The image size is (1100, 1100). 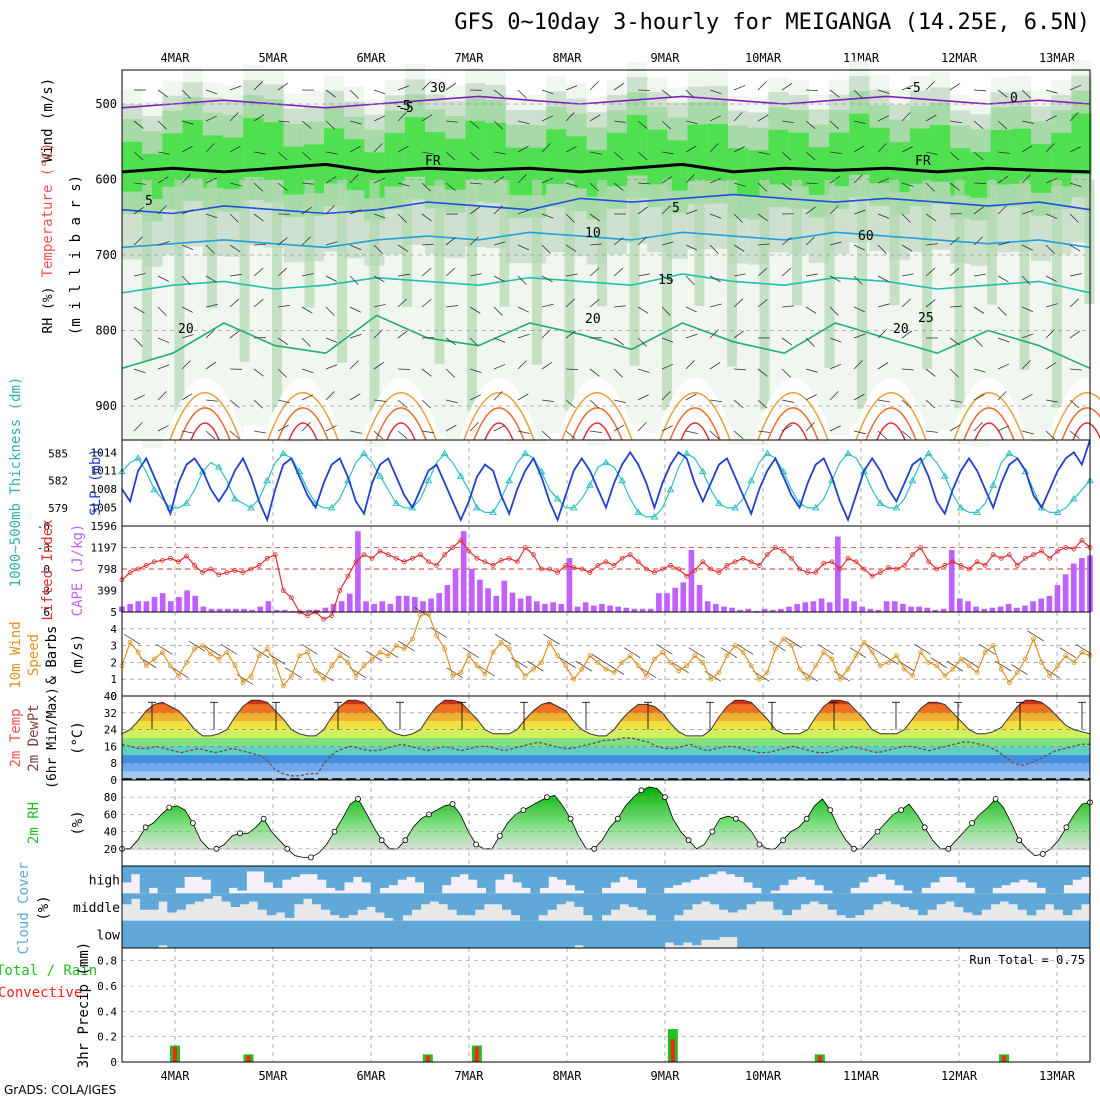 What do you see at coordinates (110, 696) in the screenshot?
I see `temp-tick-label: 40` at bounding box center [110, 696].